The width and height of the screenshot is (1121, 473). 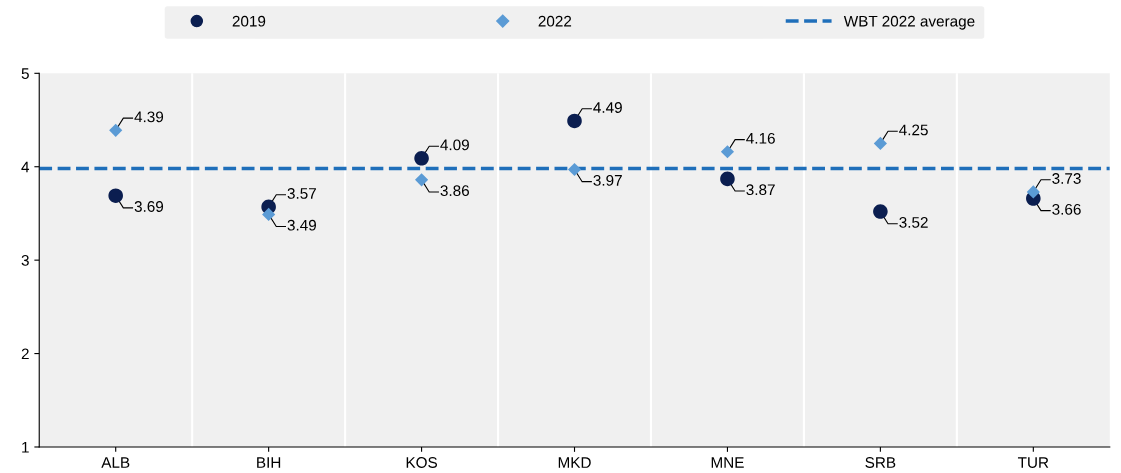 What do you see at coordinates (574, 462) in the screenshot?
I see `x-tick-label: MKD` at bounding box center [574, 462].